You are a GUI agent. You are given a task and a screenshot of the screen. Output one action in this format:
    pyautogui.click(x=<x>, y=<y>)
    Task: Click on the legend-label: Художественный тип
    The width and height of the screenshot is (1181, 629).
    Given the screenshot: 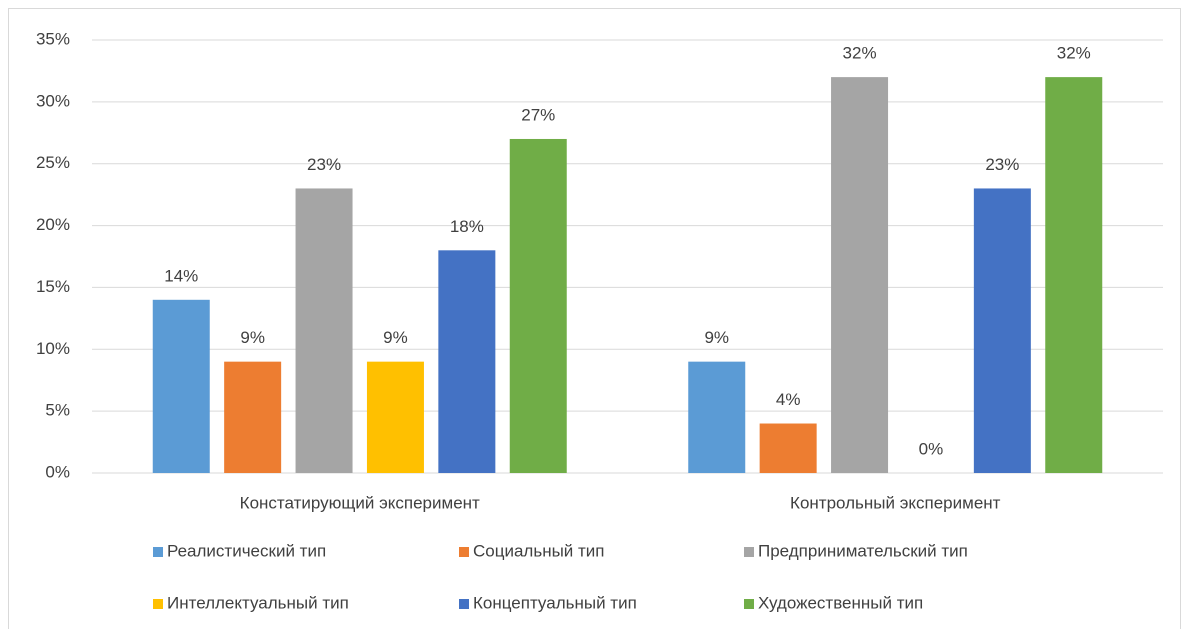 What is the action you would take?
    pyautogui.click(x=840, y=602)
    